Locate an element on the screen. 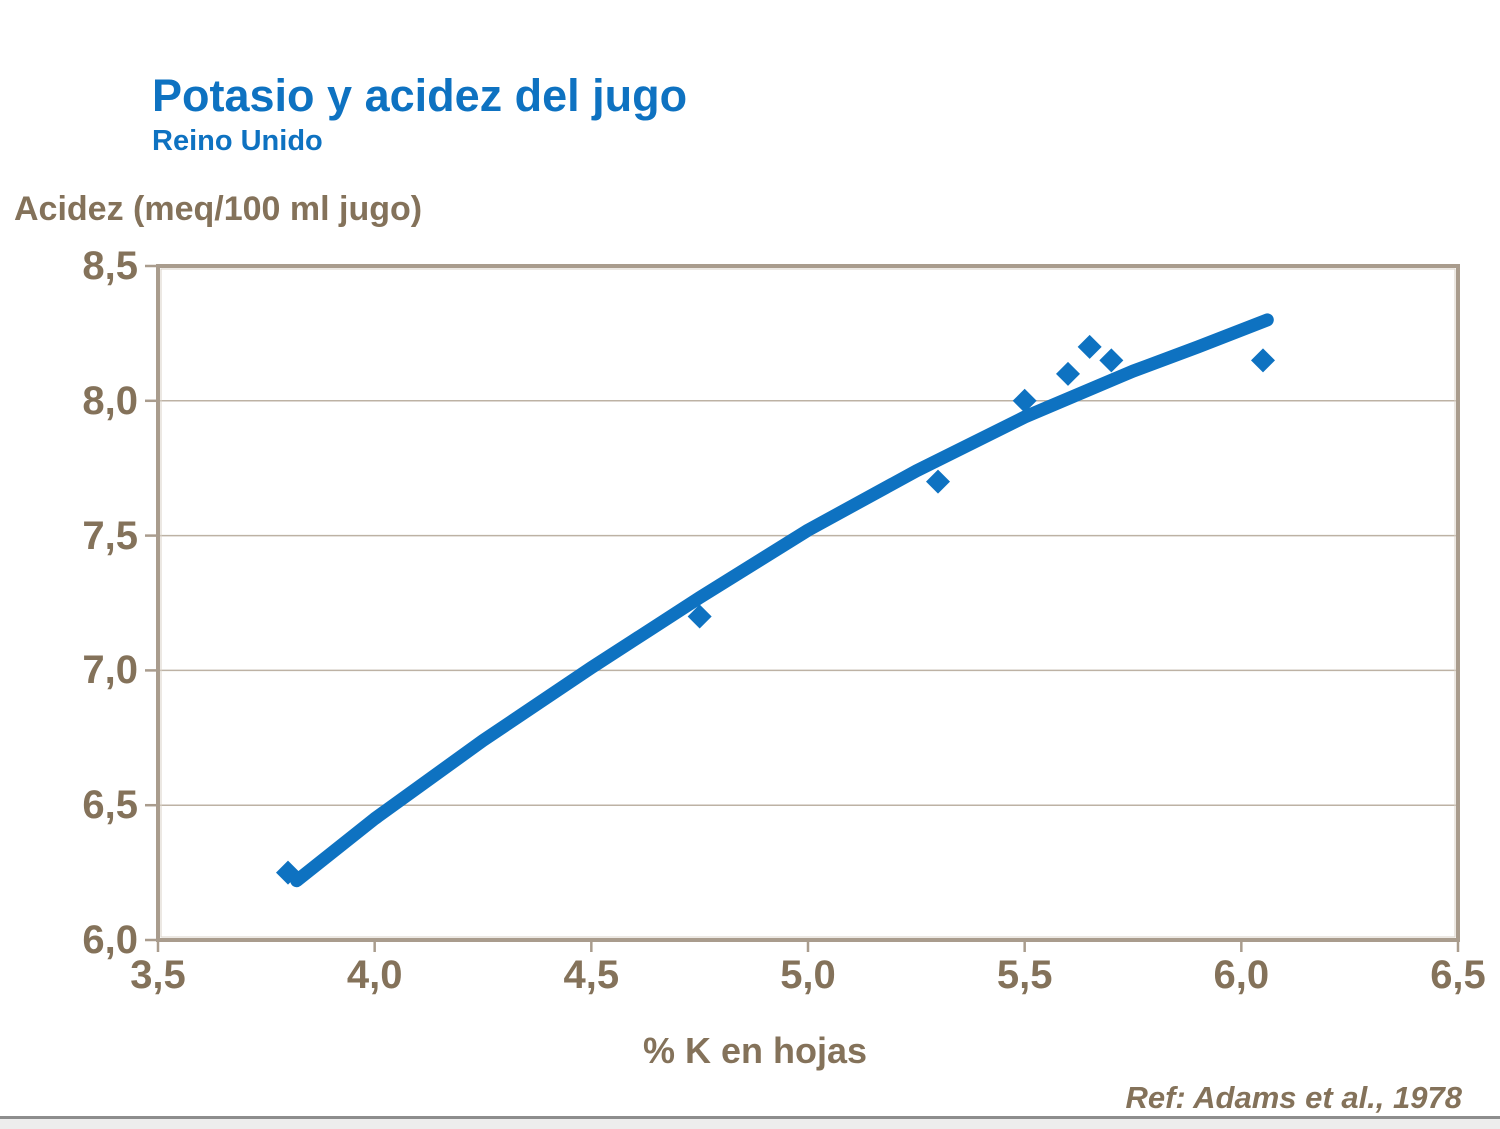  chart-title: Potasio y acidez del jugo is located at coordinates (420, 95).